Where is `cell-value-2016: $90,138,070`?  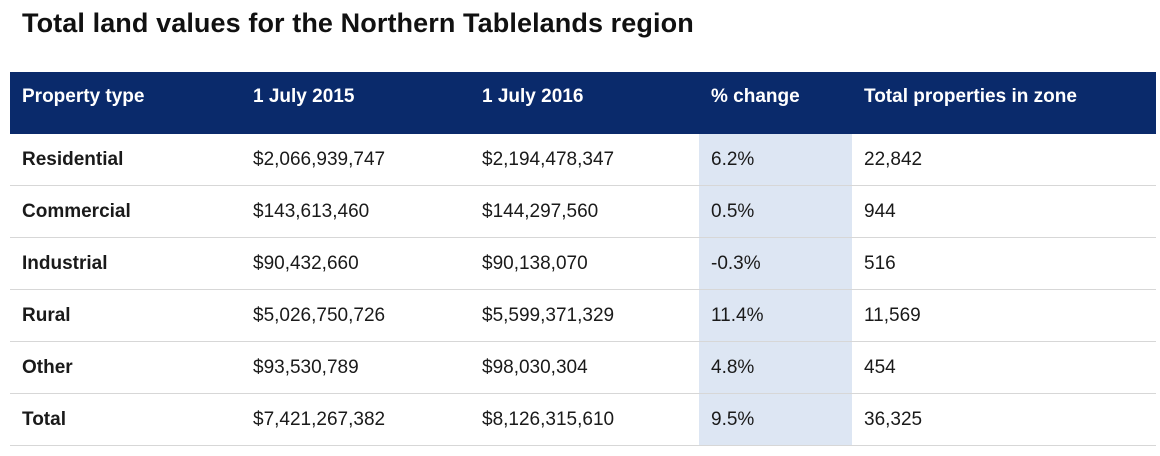 cell-value-2016: $90,138,070 is located at coordinates (535, 263).